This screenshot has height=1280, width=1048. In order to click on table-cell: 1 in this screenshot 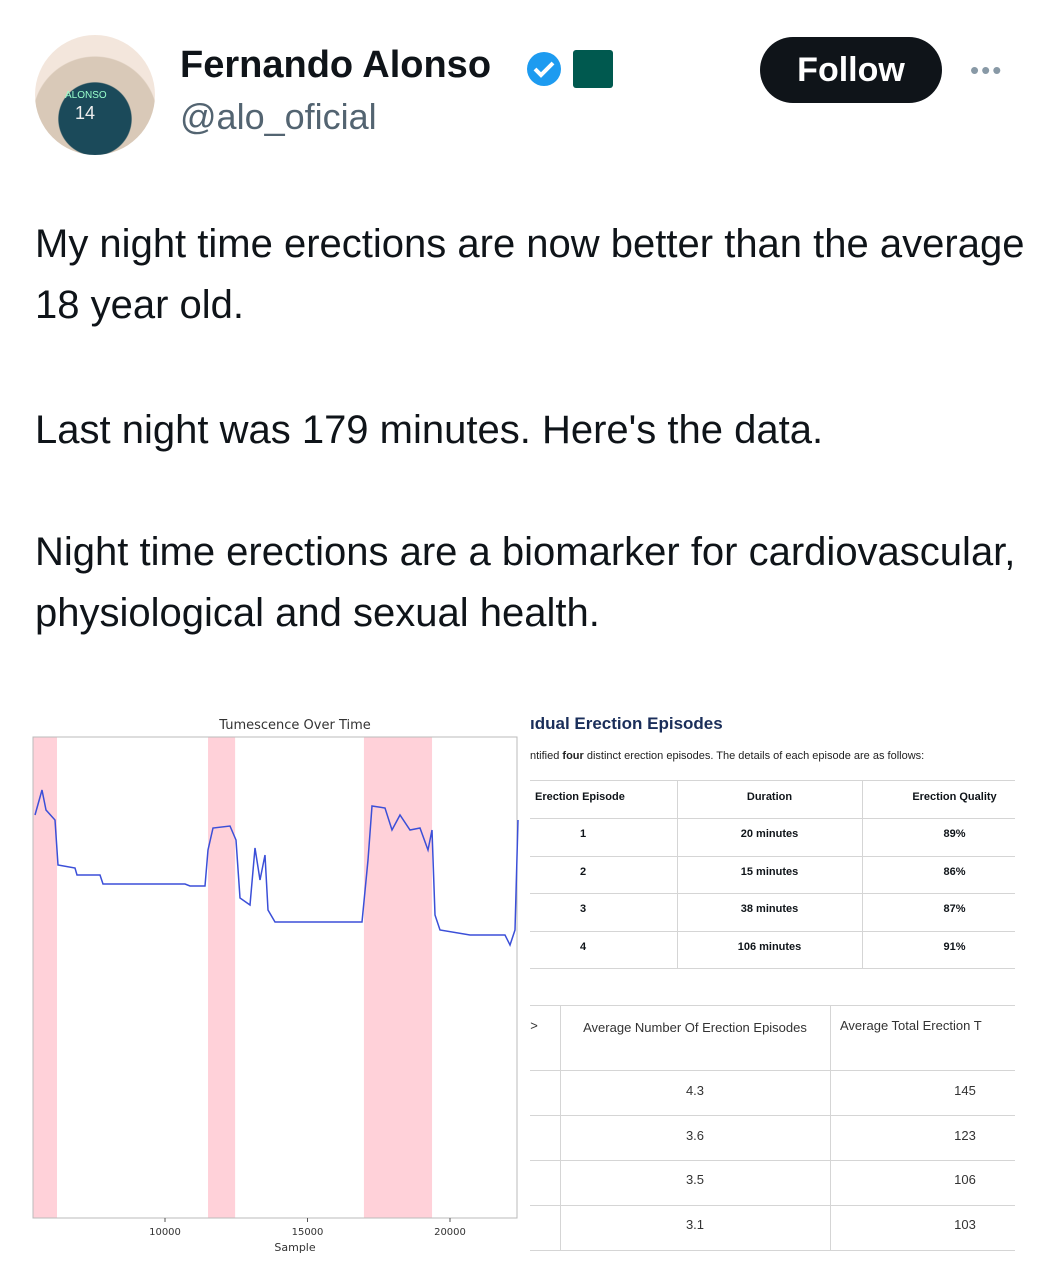, I will do `click(583, 834)`.